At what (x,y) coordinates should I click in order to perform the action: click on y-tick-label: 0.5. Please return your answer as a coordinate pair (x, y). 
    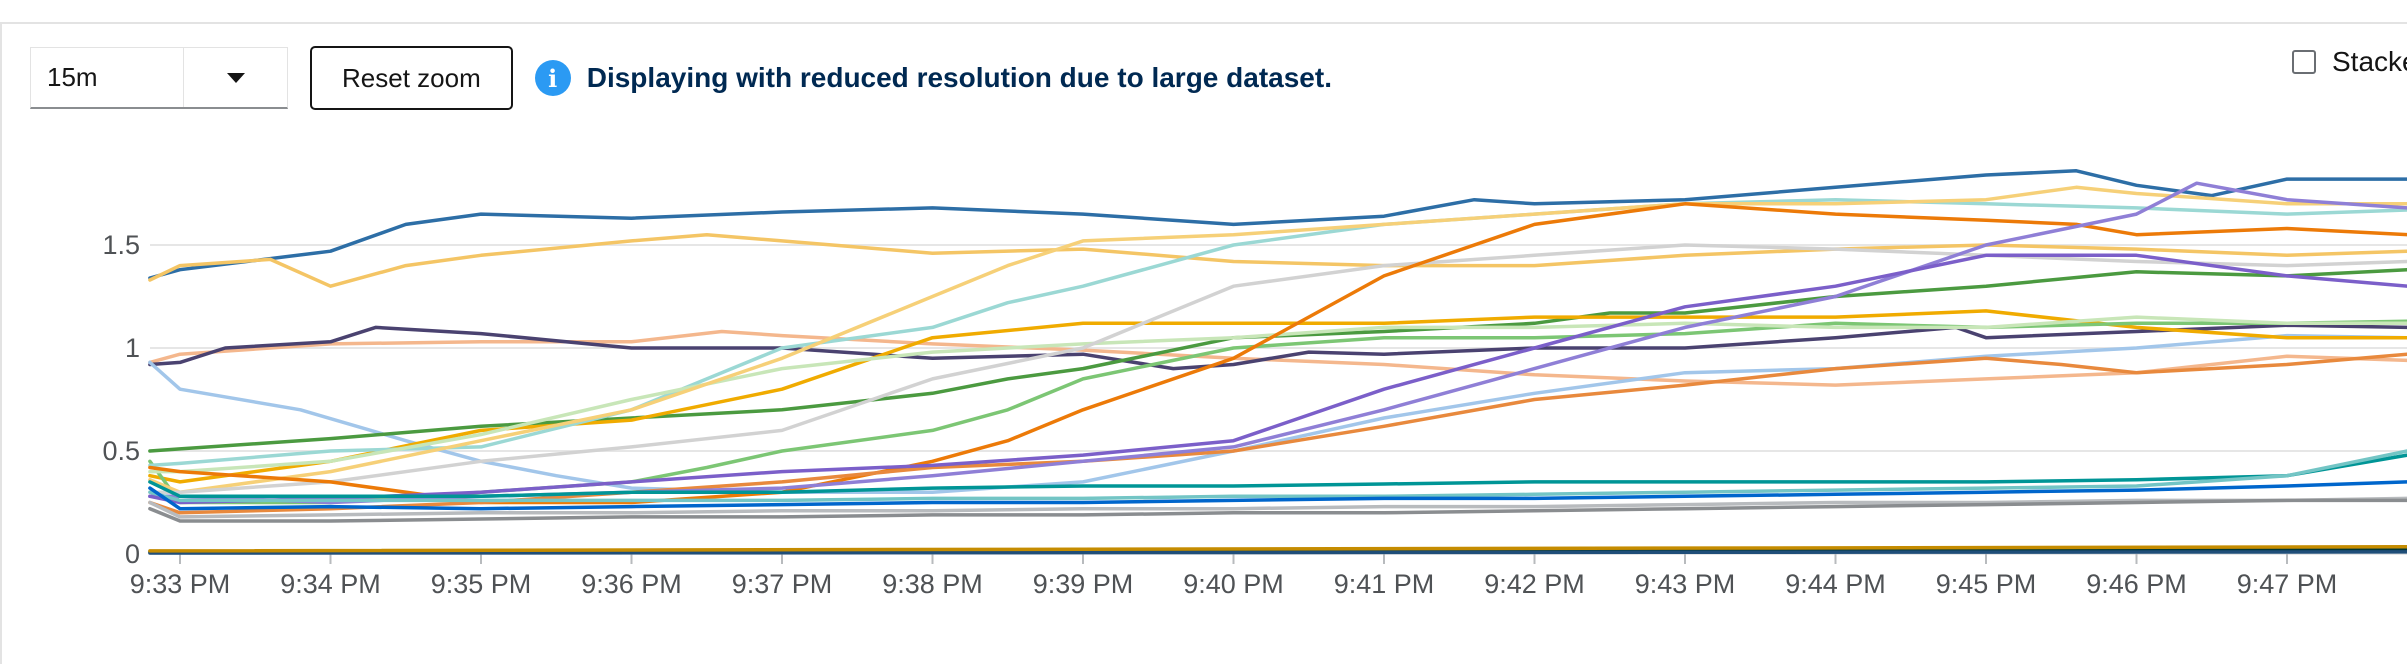
    Looking at the image, I should click on (121, 451).